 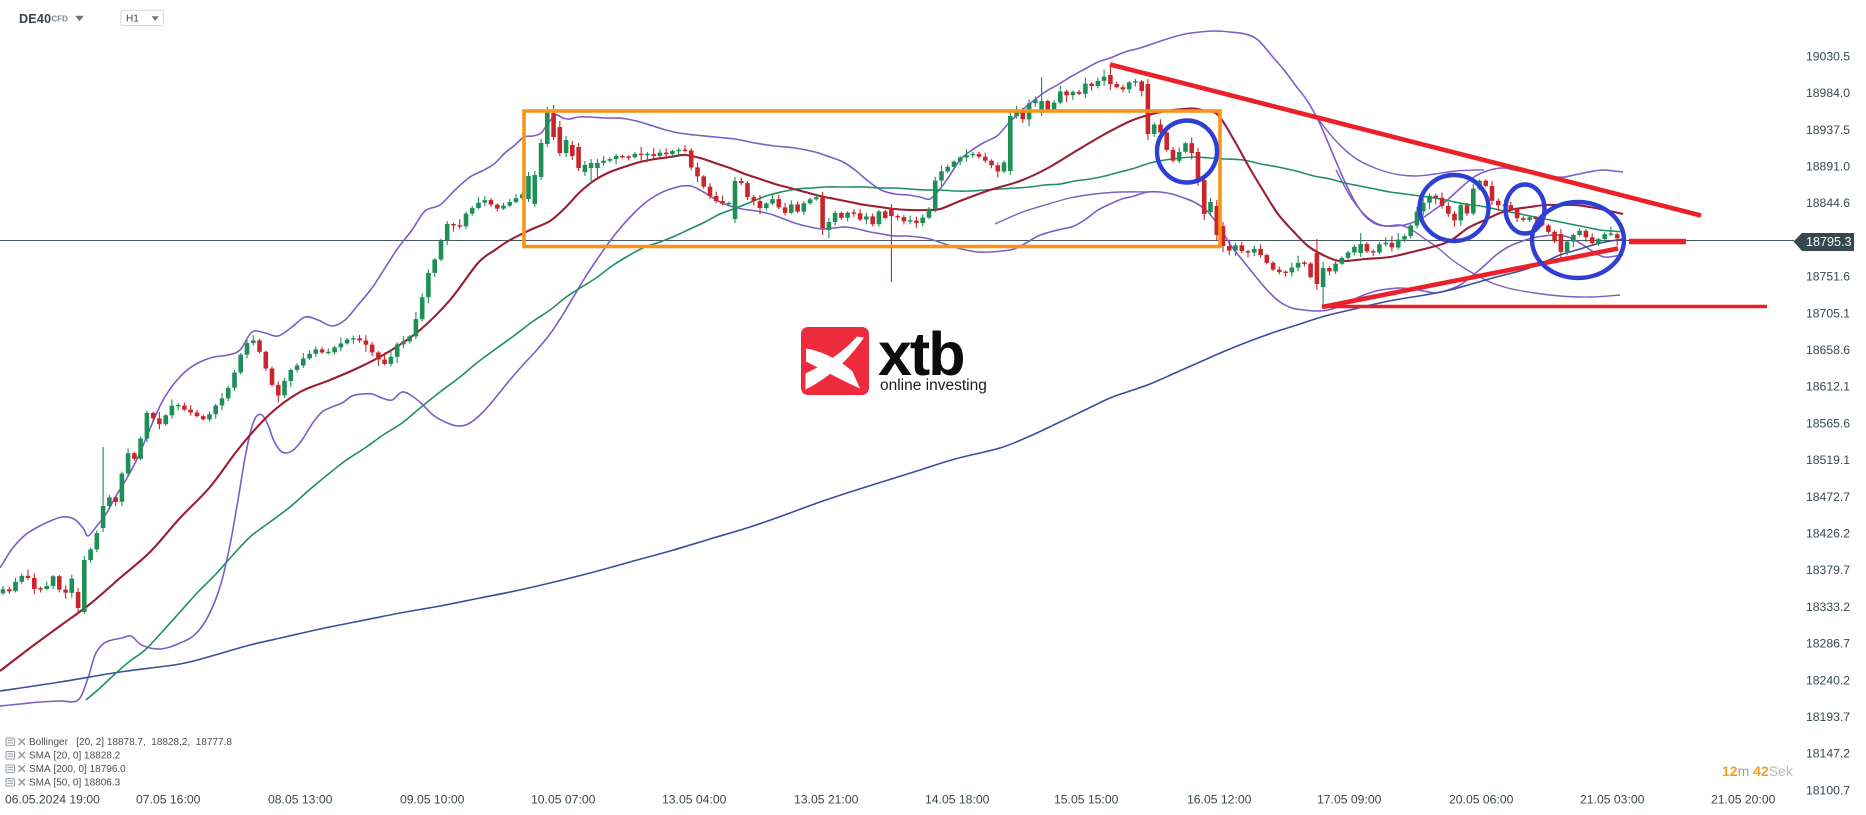 What do you see at coordinates (132, 18) in the screenshot?
I see `svg-text: H1` at bounding box center [132, 18].